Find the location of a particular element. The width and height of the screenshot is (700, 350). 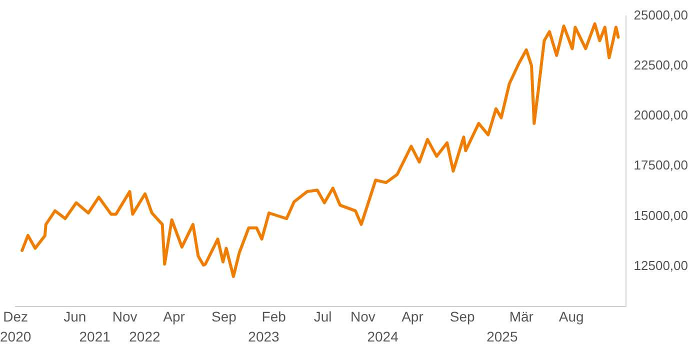

x2-tick-label: 2025 is located at coordinates (502, 336).